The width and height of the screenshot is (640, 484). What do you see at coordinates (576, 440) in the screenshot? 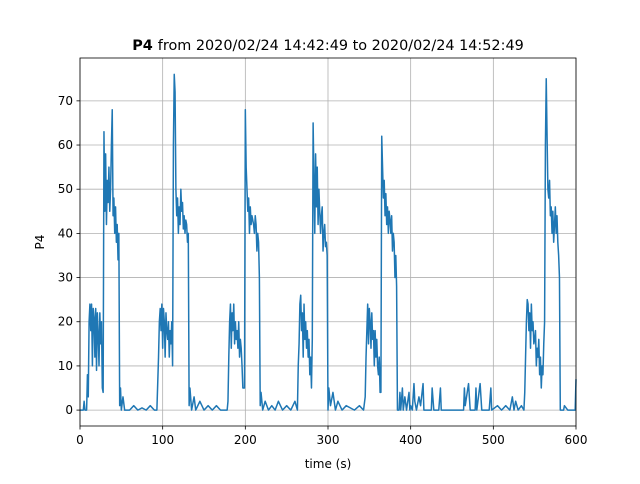
I see `x-tick-label: 600` at bounding box center [576, 440].